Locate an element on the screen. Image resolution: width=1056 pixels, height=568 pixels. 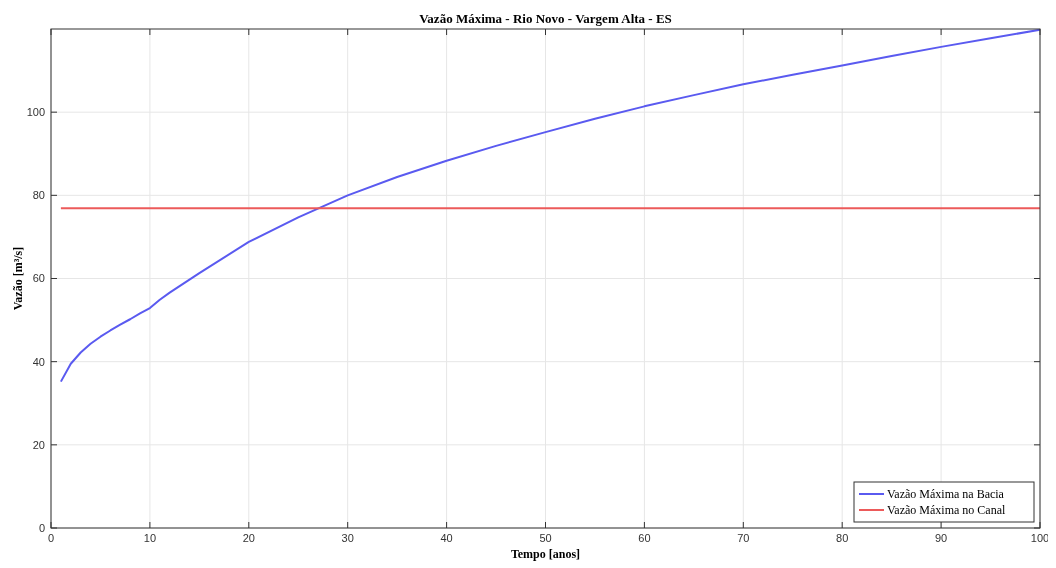
x-tick-label: 100 is located at coordinates (1040, 538).